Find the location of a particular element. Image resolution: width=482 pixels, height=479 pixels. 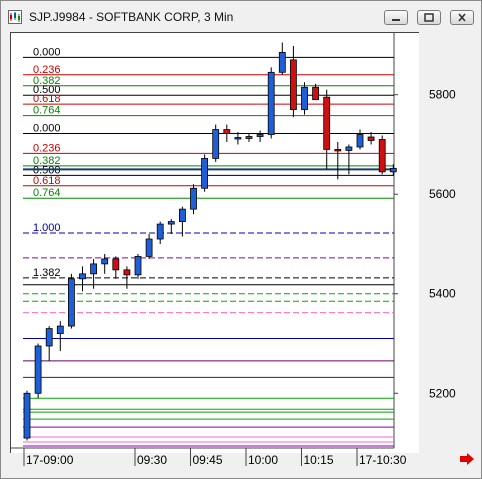

price-tick-label: 5800 is located at coordinates (442, 95).